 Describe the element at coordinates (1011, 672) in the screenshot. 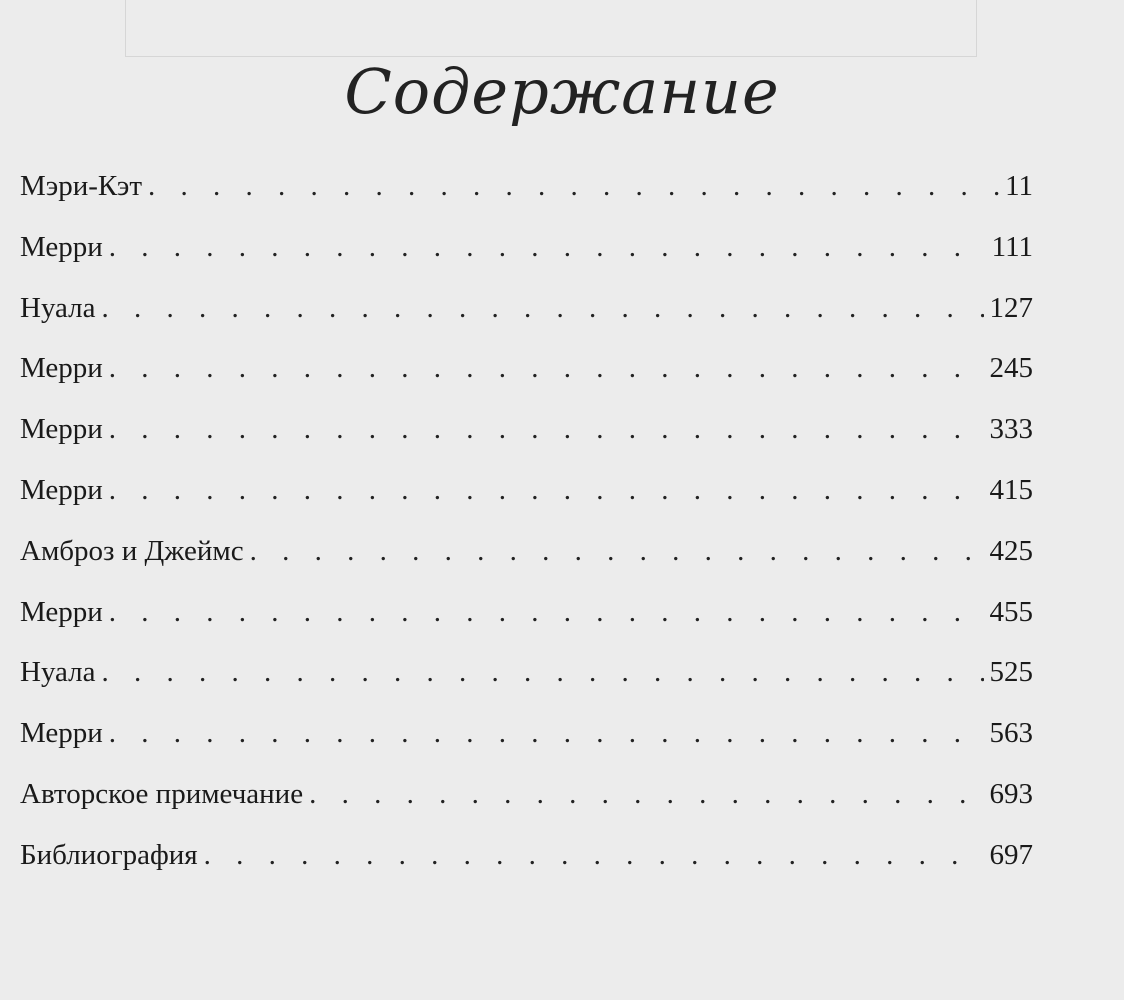

I see `toc-entry-page: 525` at that location.